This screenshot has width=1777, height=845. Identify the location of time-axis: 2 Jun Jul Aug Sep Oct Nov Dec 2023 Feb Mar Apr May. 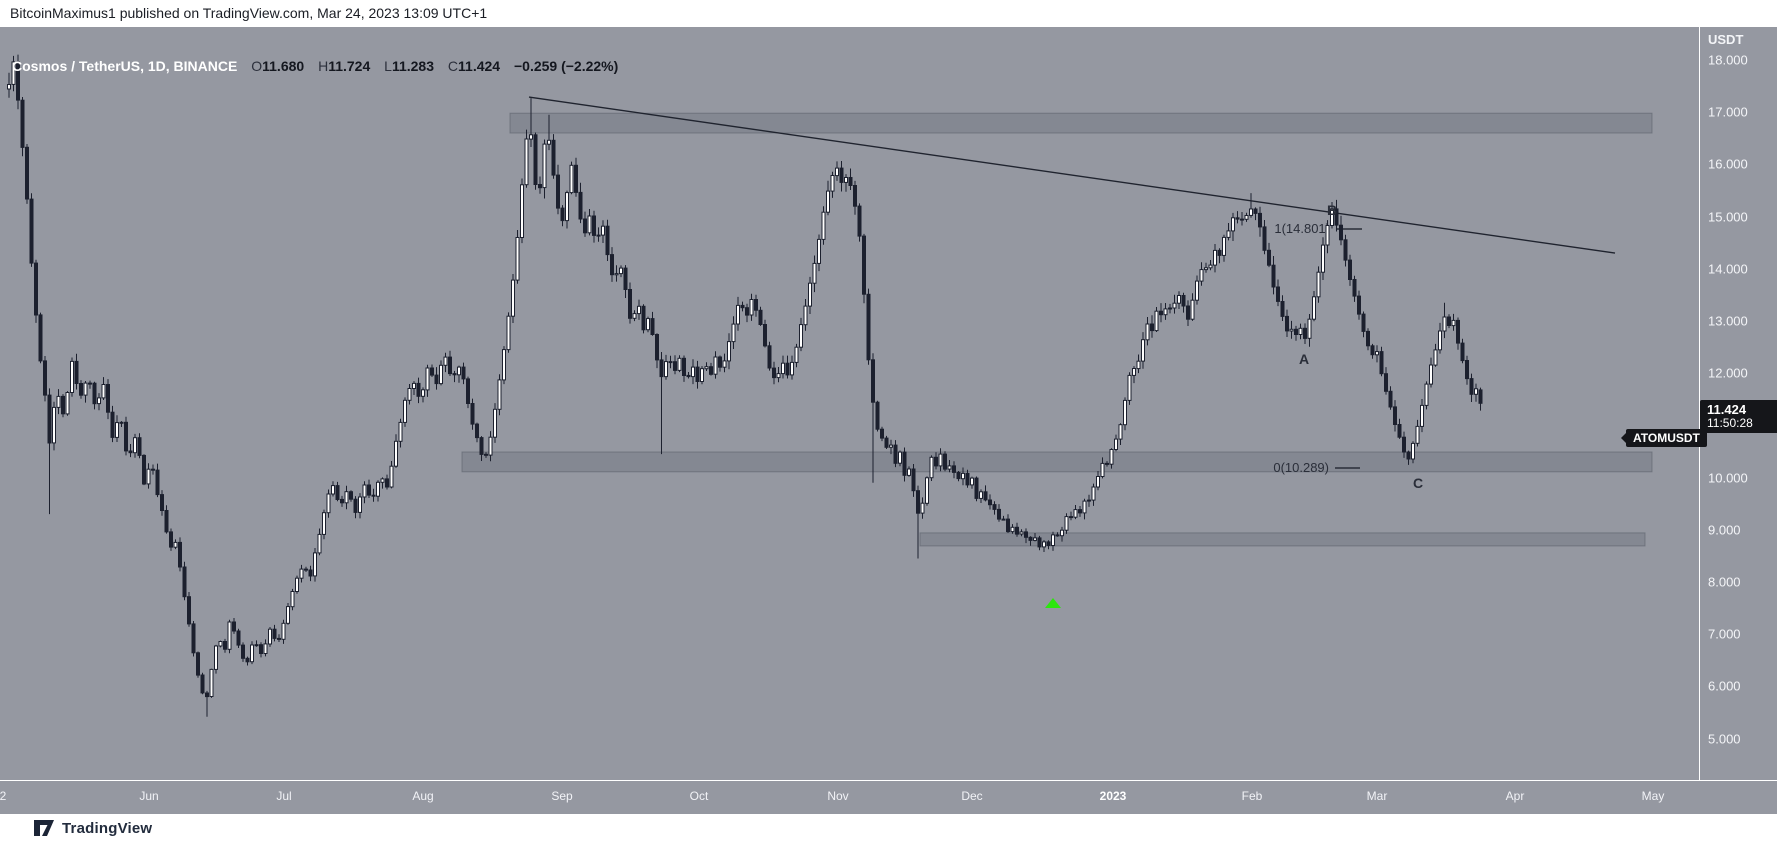
(888, 797).